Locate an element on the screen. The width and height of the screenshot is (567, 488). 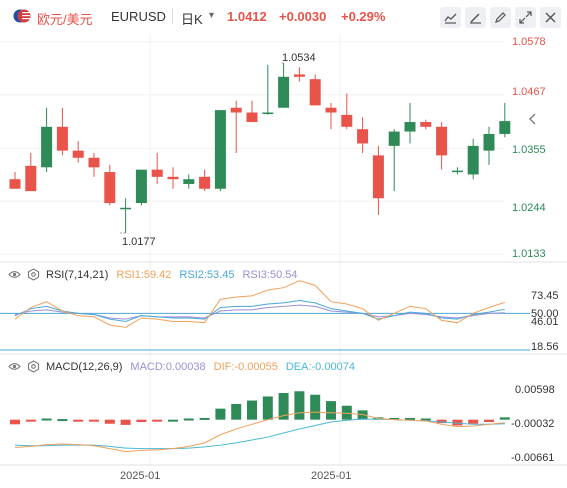
price-tick: 1.0467 is located at coordinates (529, 92).